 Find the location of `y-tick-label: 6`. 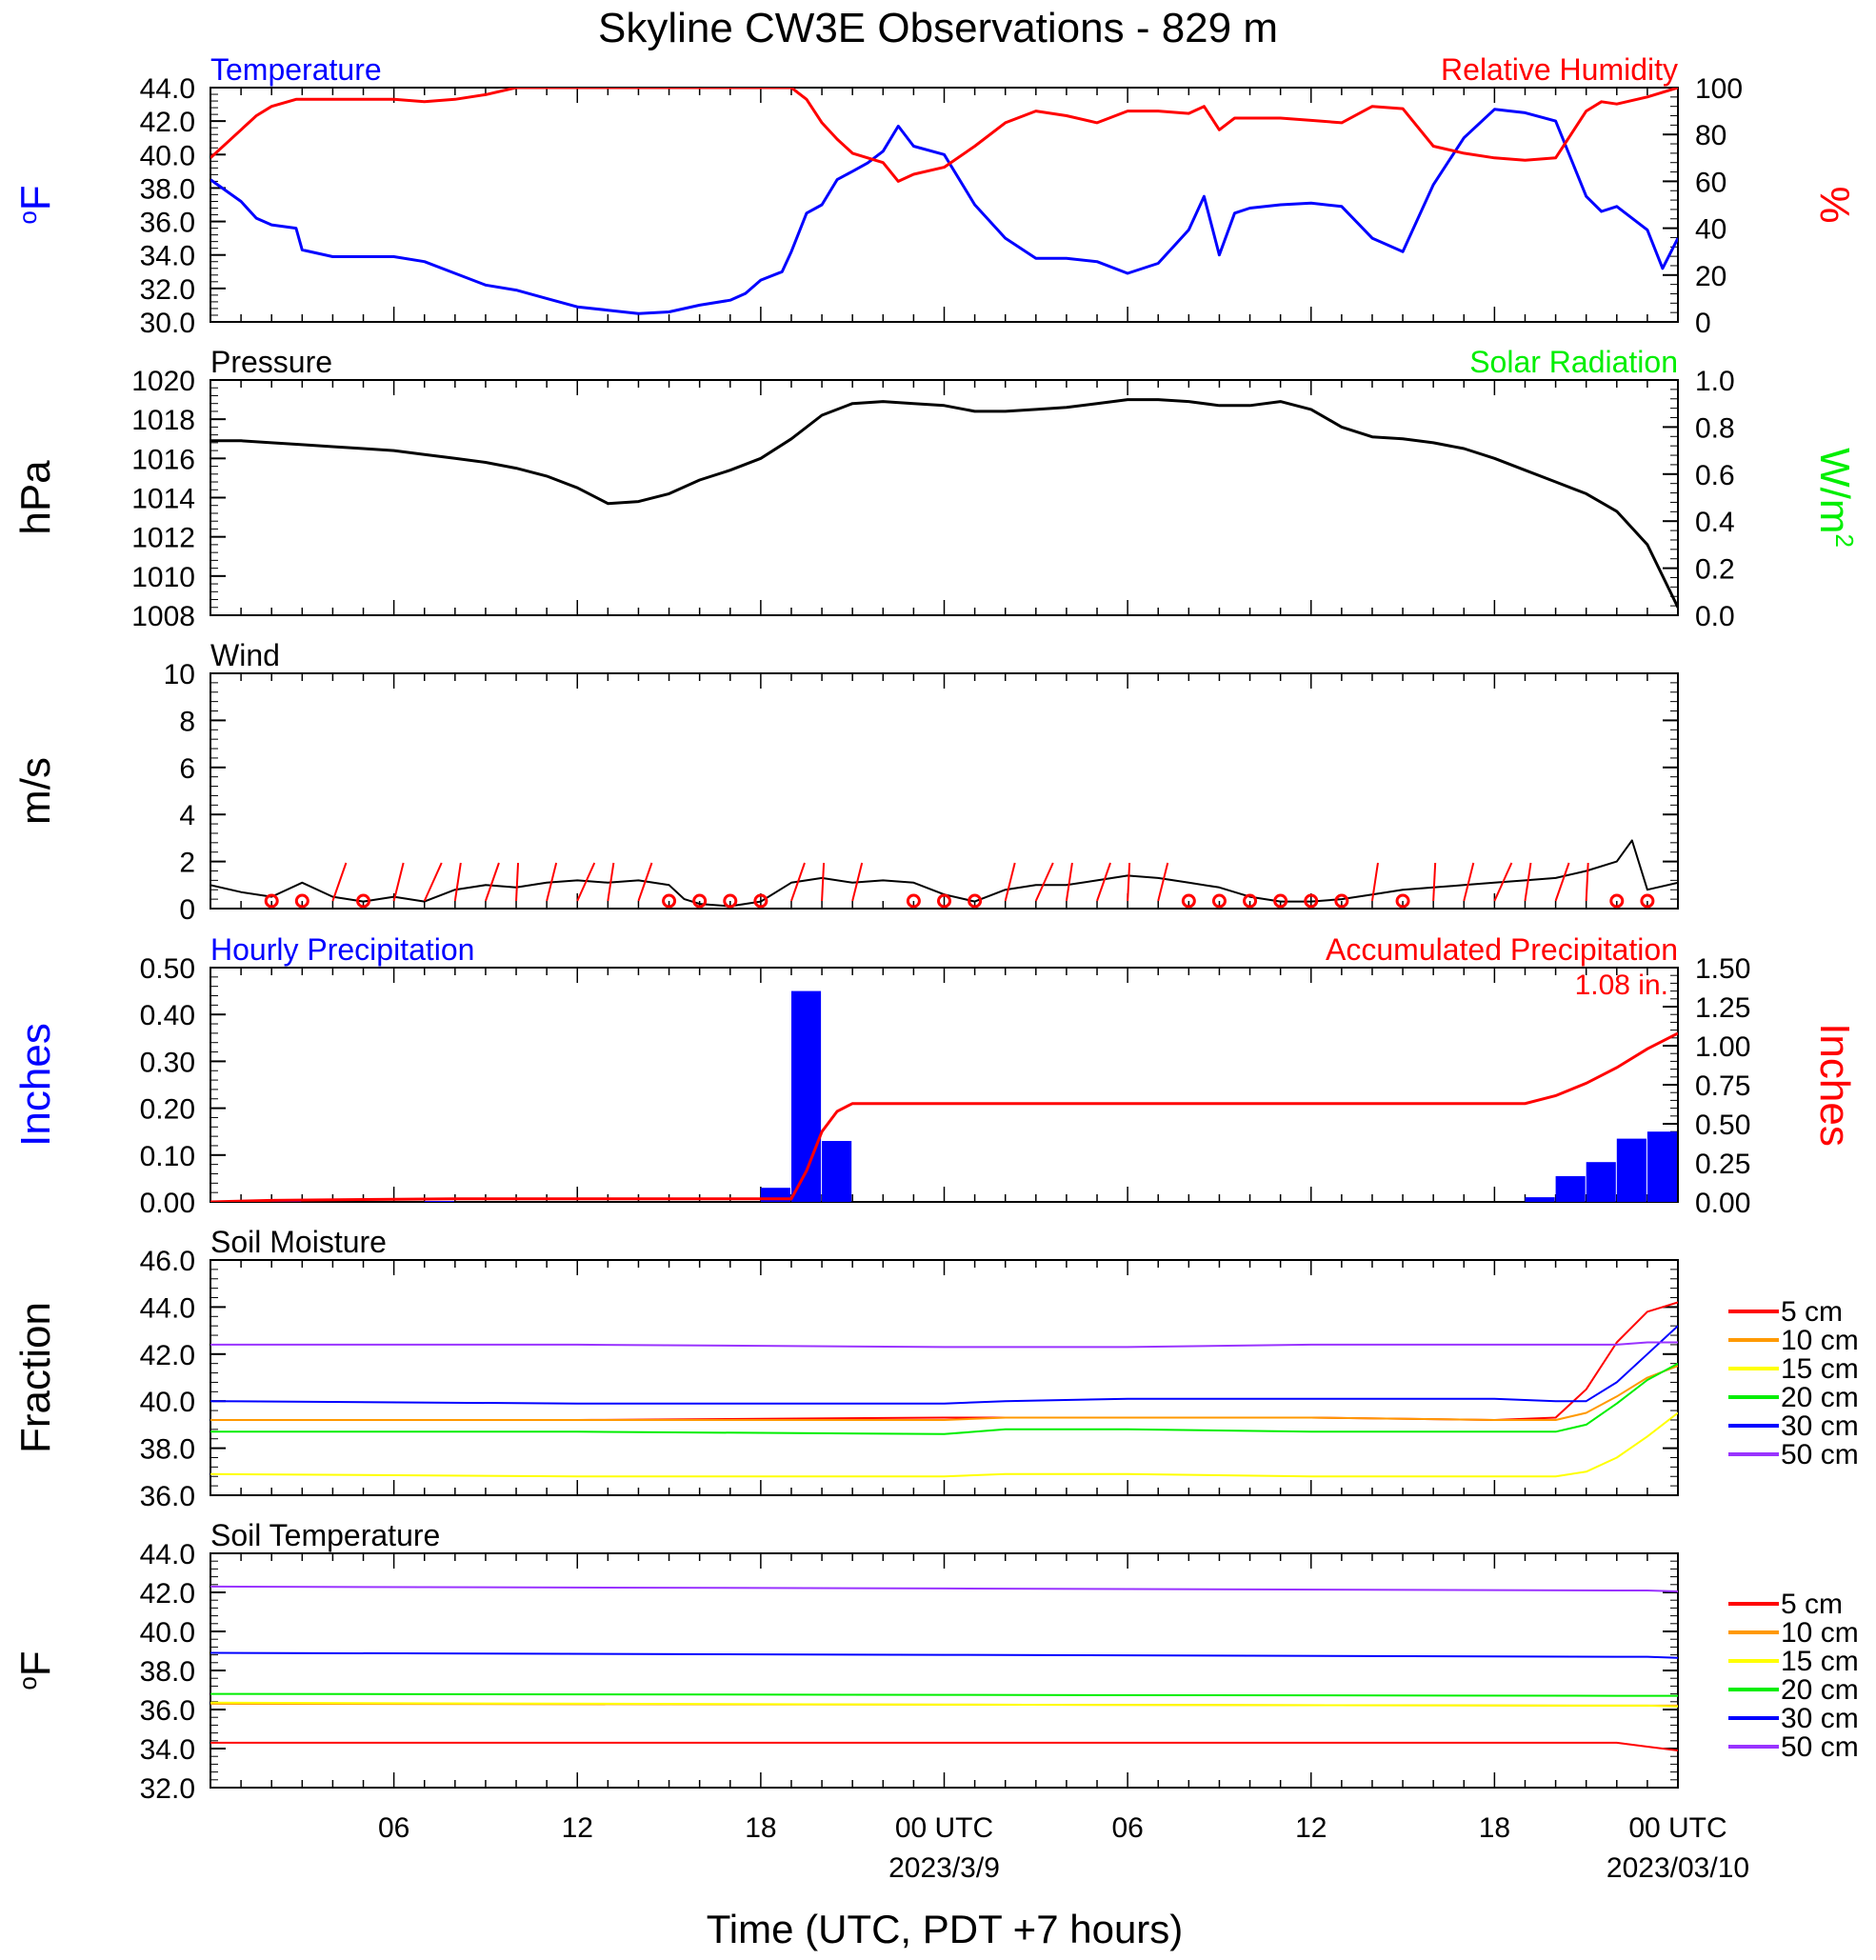

y-tick-label: 6 is located at coordinates (187, 769).